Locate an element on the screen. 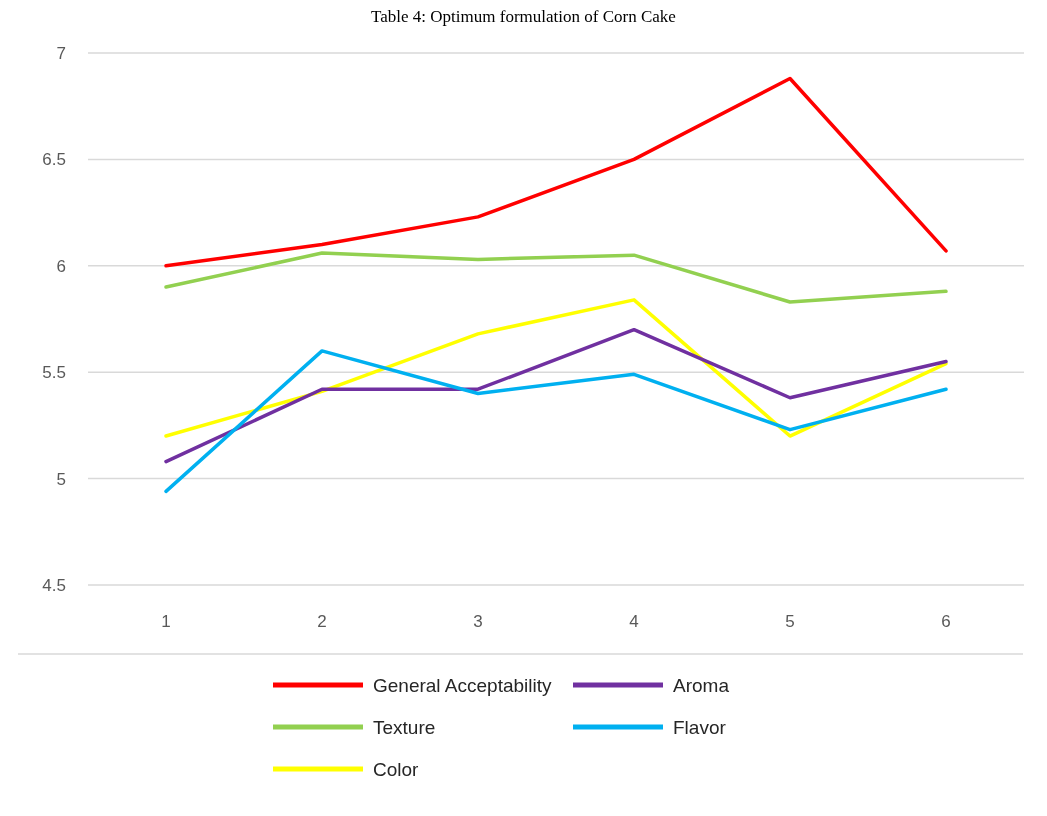 Image resolution: width=1047 pixels, height=816 pixels. y-tick-label: 5.5 is located at coordinates (54, 373).